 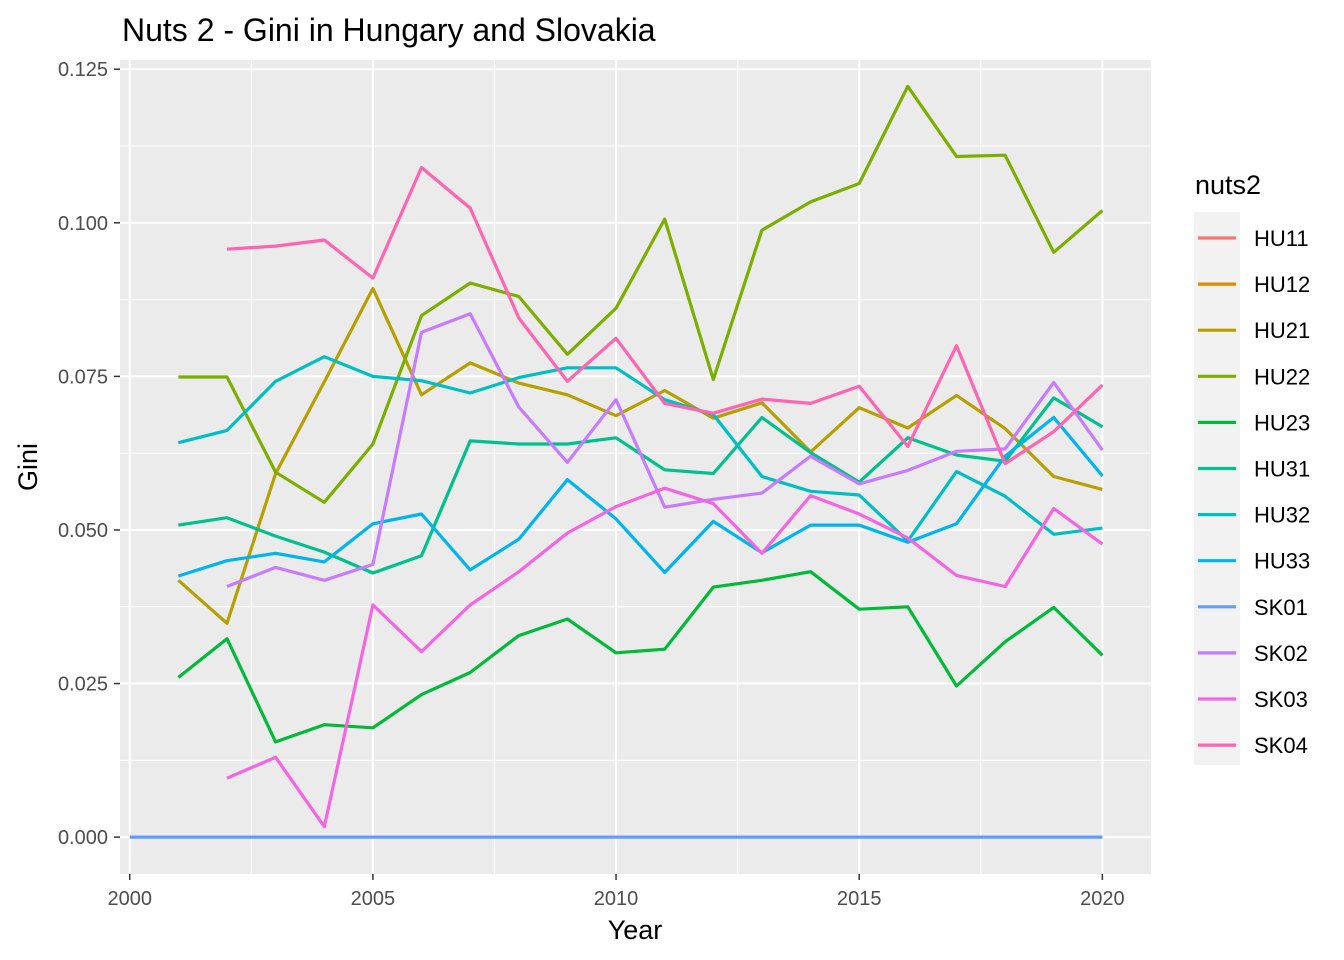 I want to click on x-tick-label: 2015, so click(x=859, y=899).